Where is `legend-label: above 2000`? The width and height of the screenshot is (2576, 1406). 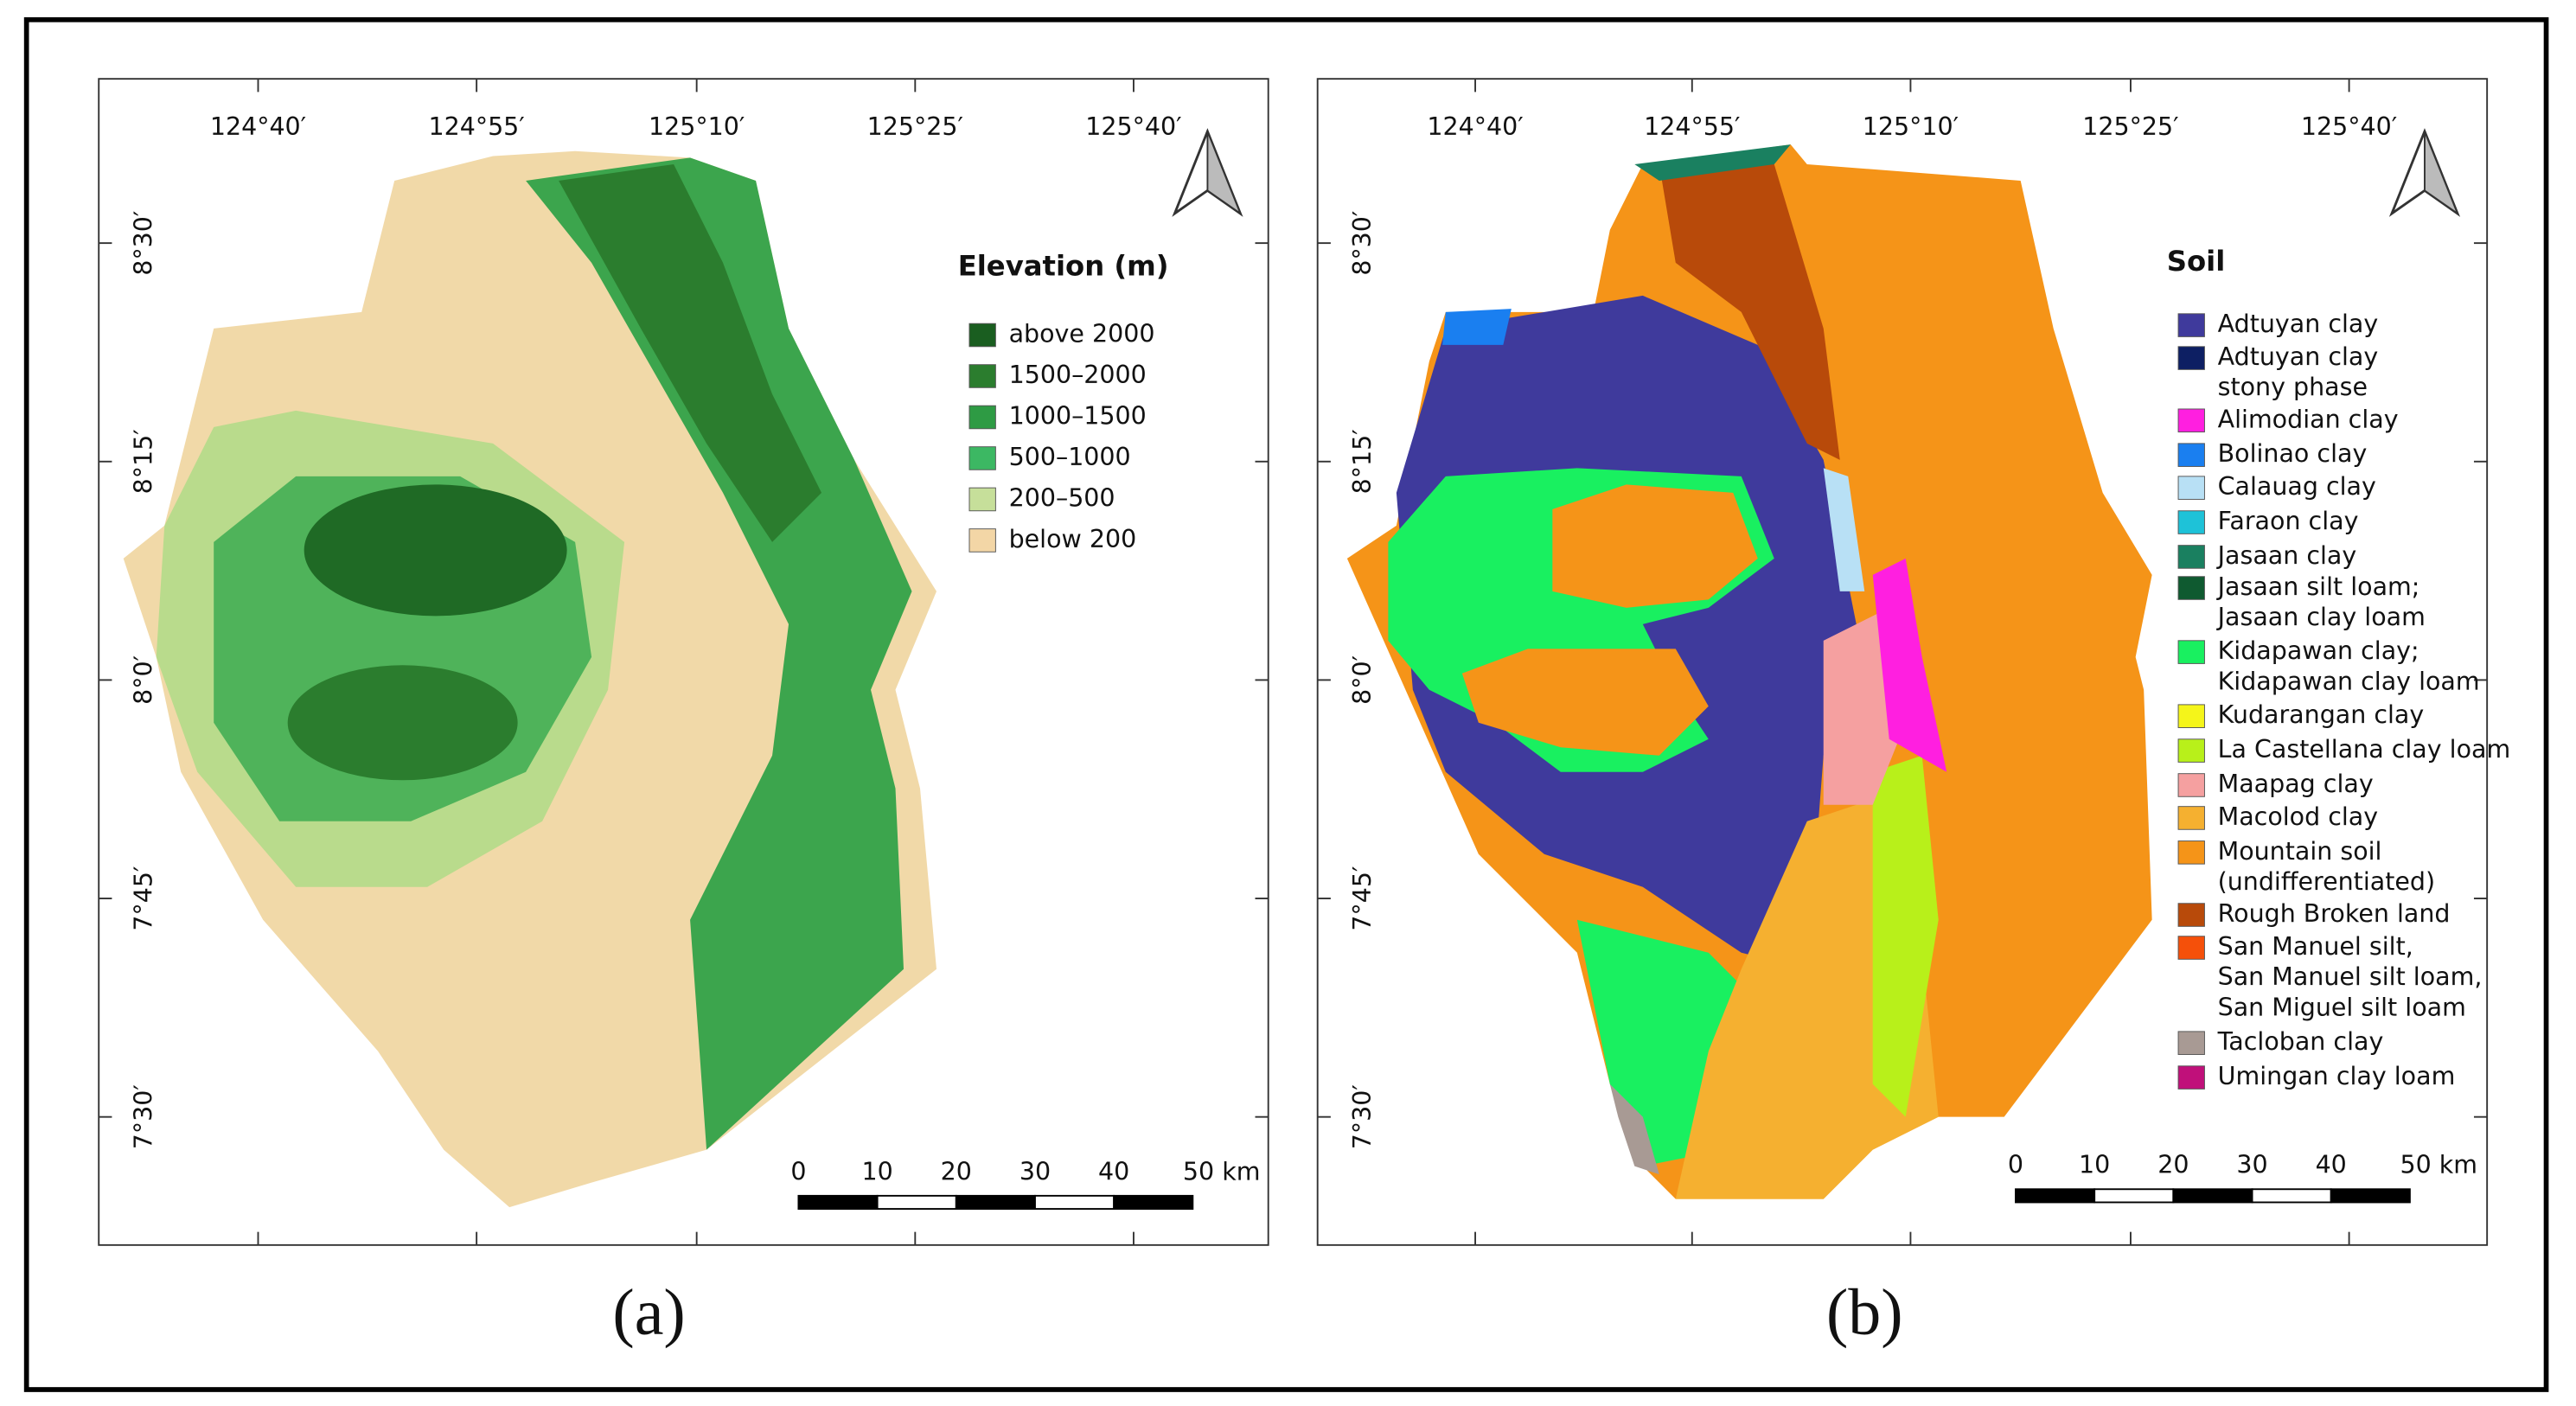
legend-label: above 2000 is located at coordinates (1082, 334).